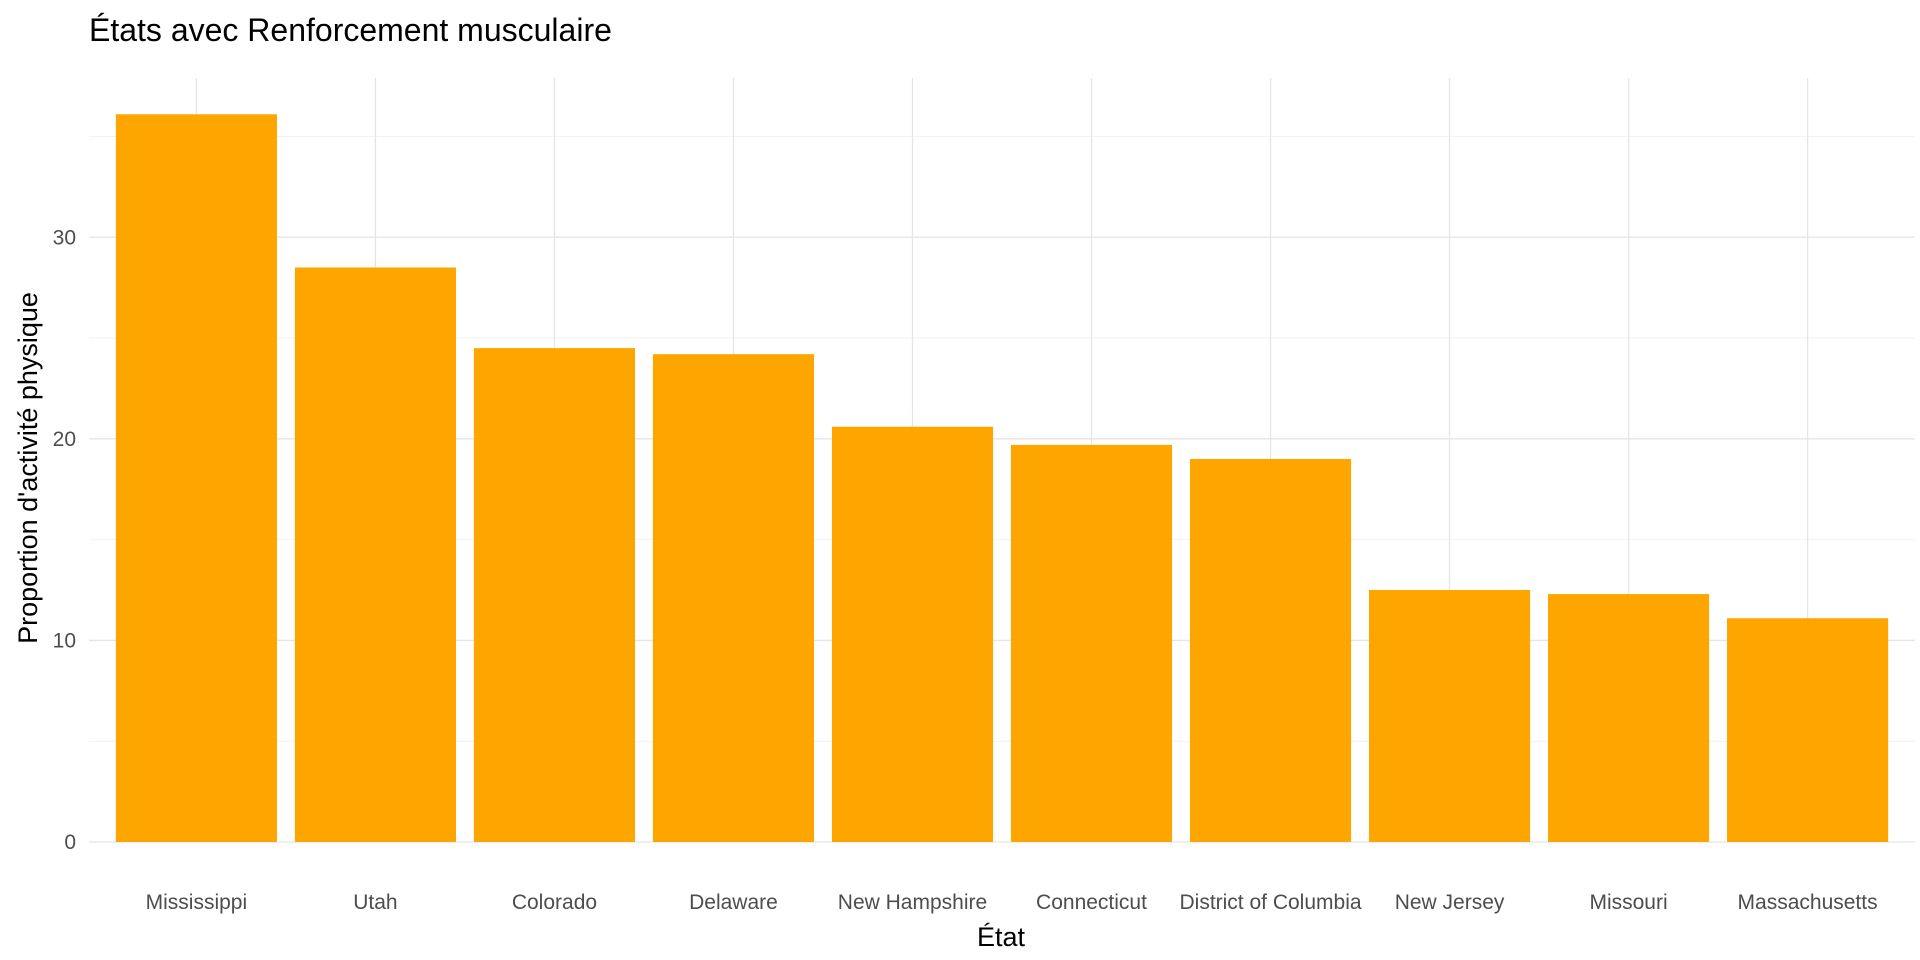 The width and height of the screenshot is (1920, 960). I want to click on y-tick-label: 10, so click(64, 640).